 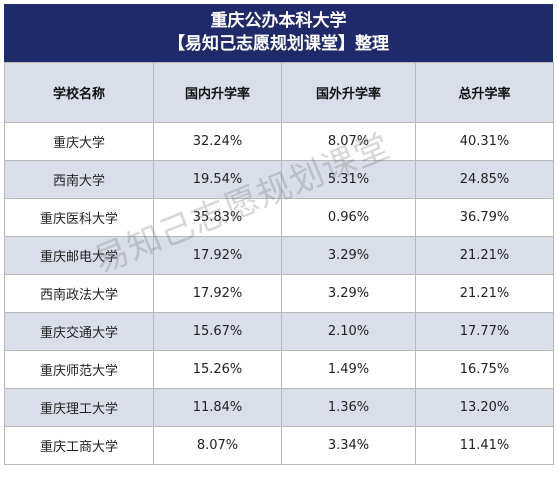 What do you see at coordinates (278, 21) in the screenshot?
I see `page-title: 重庆公办本科大学` at bounding box center [278, 21].